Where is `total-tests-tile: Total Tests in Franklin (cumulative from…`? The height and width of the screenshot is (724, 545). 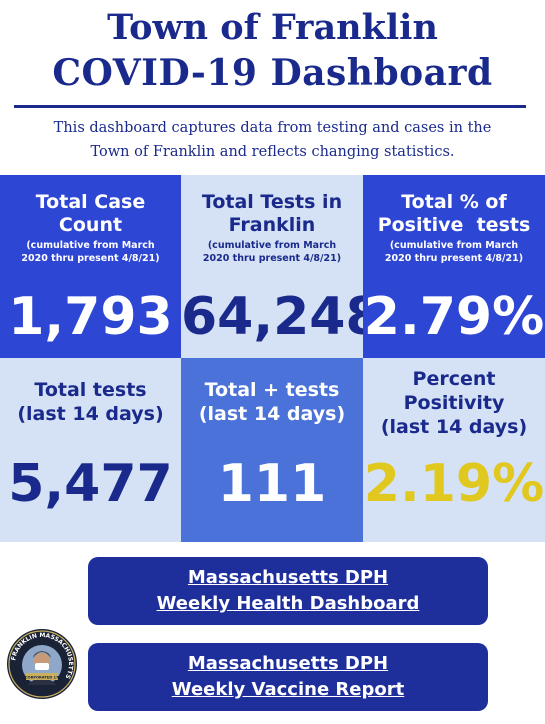 total-tests-tile: Total Tests in Franklin (cumulative from… is located at coordinates (281, 266).